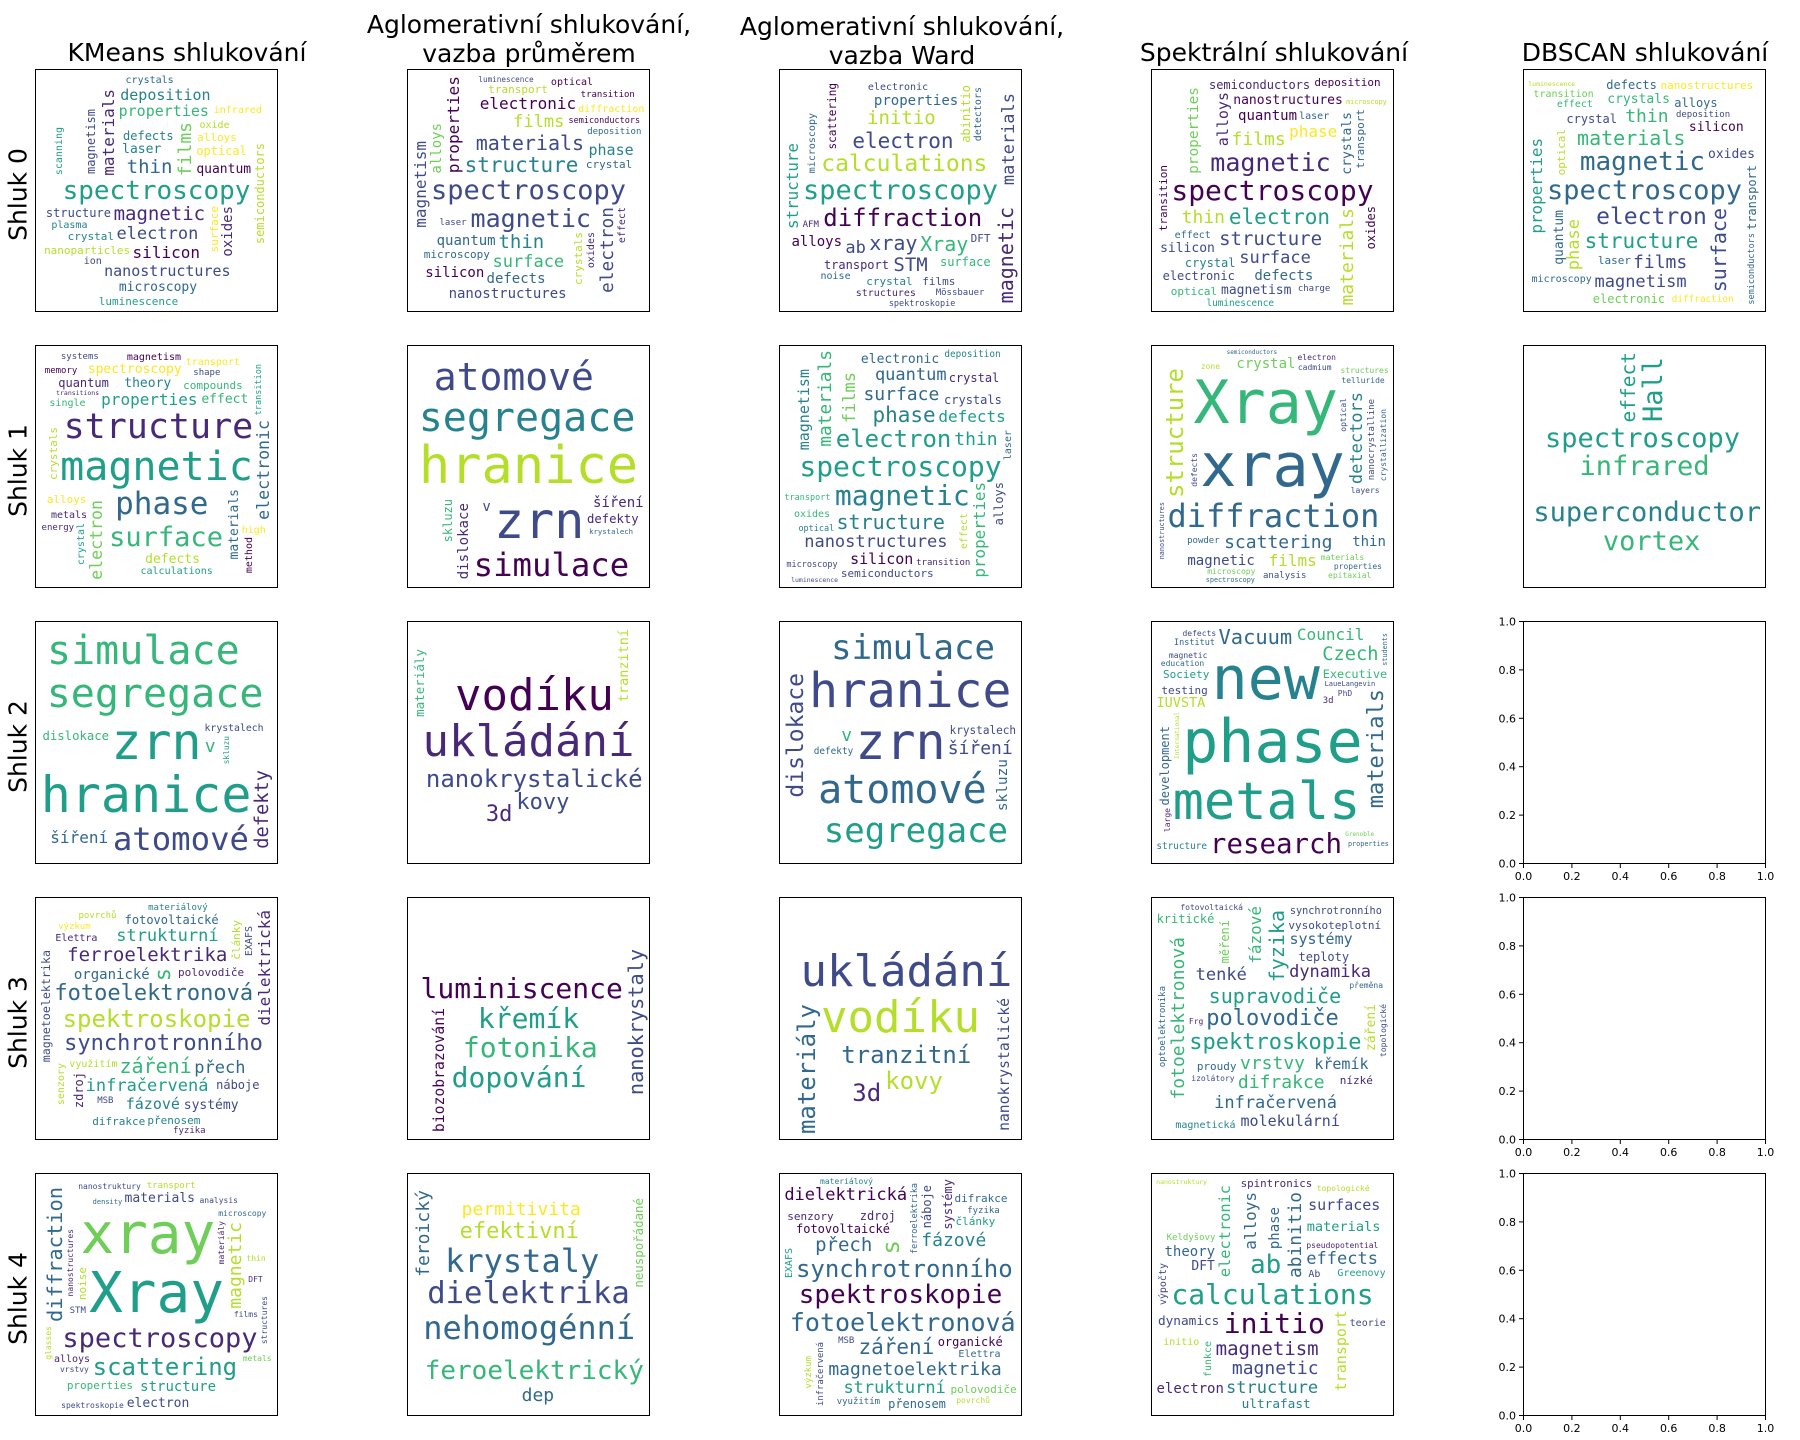  I want to click on cloud-word: new, so click(1265, 678).